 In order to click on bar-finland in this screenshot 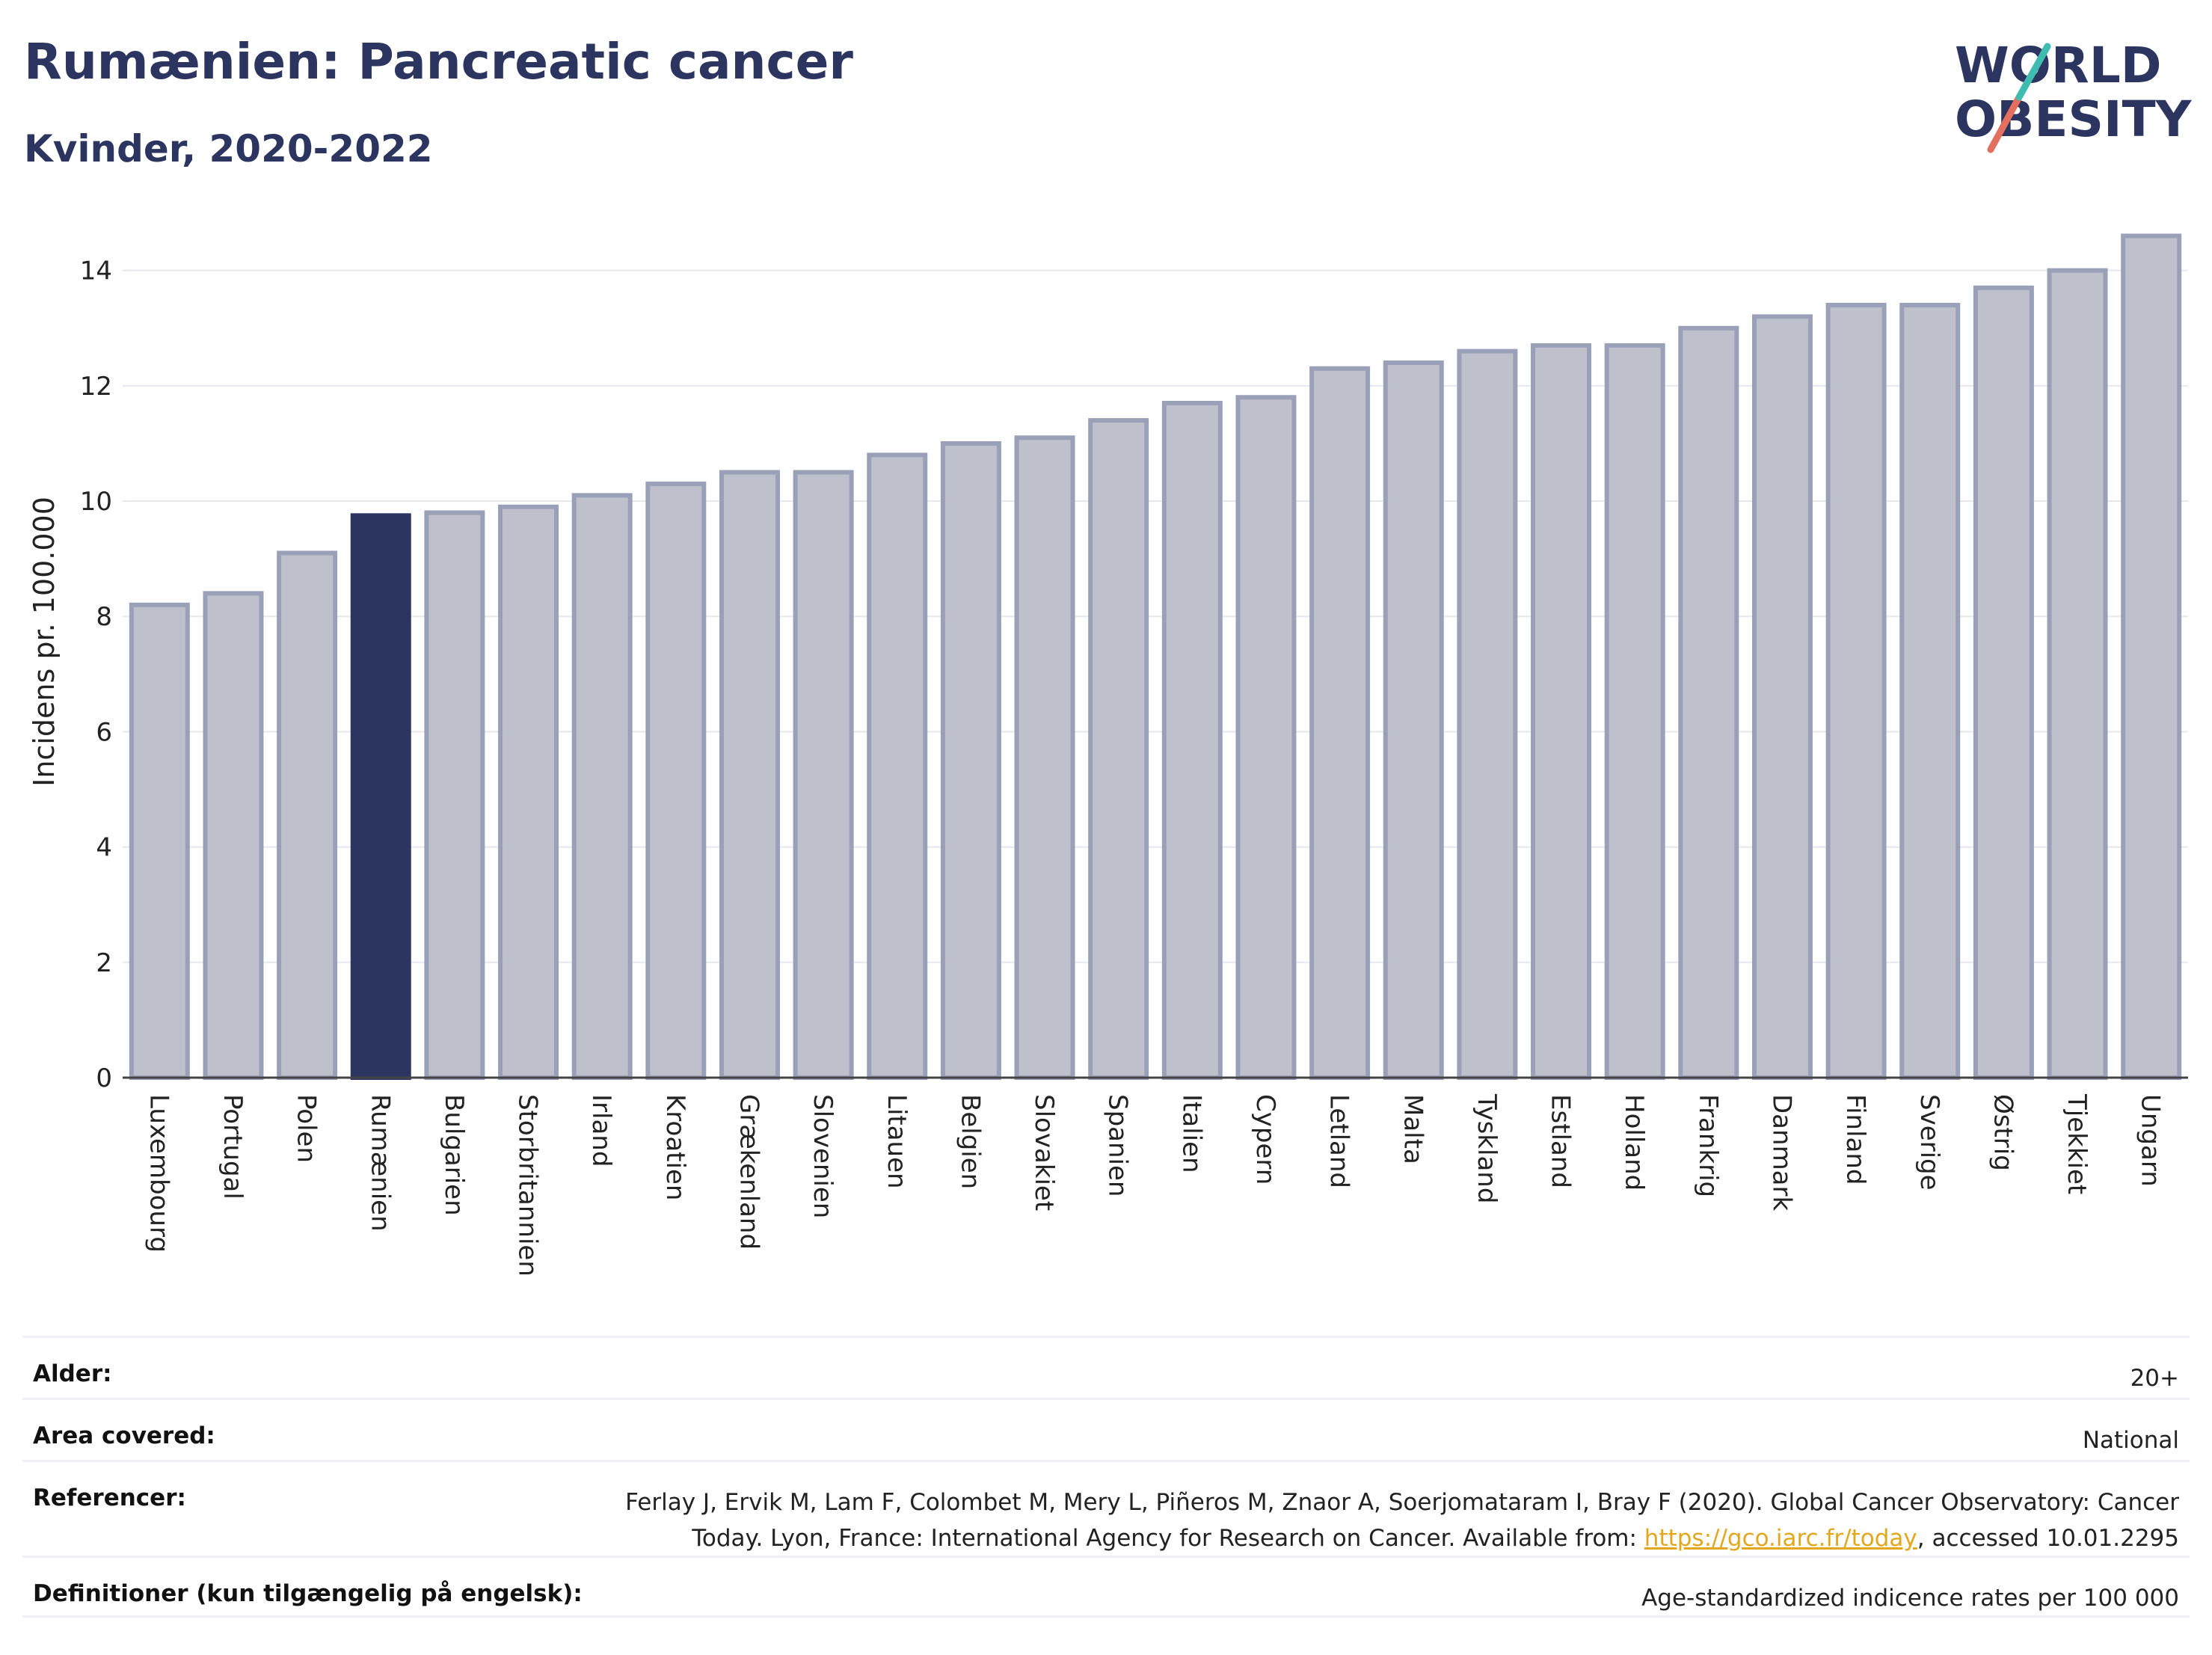, I will do `click(1856, 691)`.